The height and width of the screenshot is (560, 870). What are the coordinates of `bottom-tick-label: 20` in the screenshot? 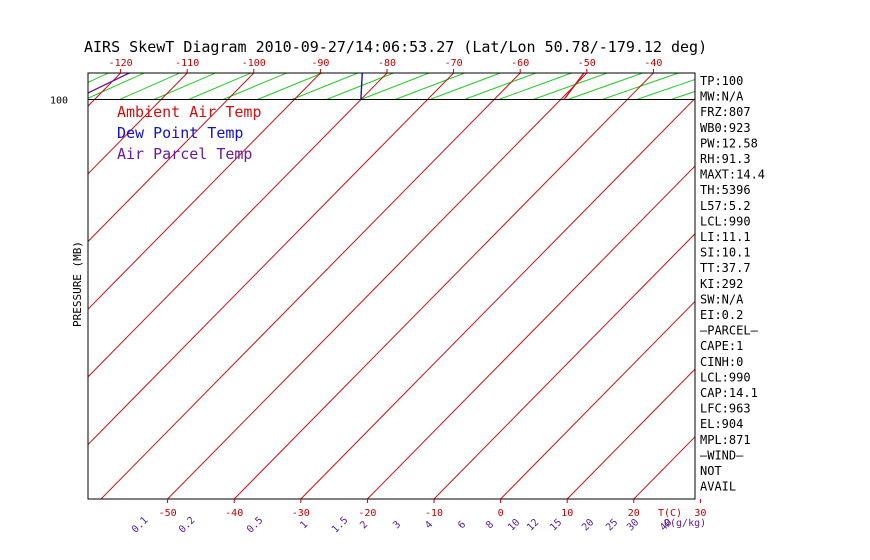 It's located at (634, 513).